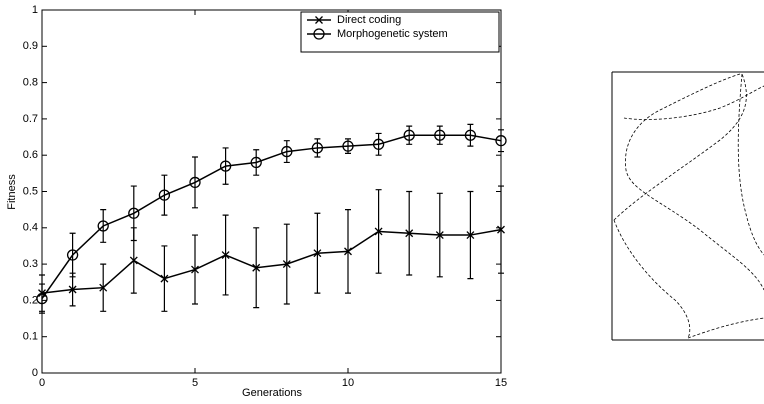 Image resolution: width=764 pixels, height=404 pixels. Describe the element at coordinates (30, 83) in the screenshot. I see `y-tick-label: 0.8` at that location.